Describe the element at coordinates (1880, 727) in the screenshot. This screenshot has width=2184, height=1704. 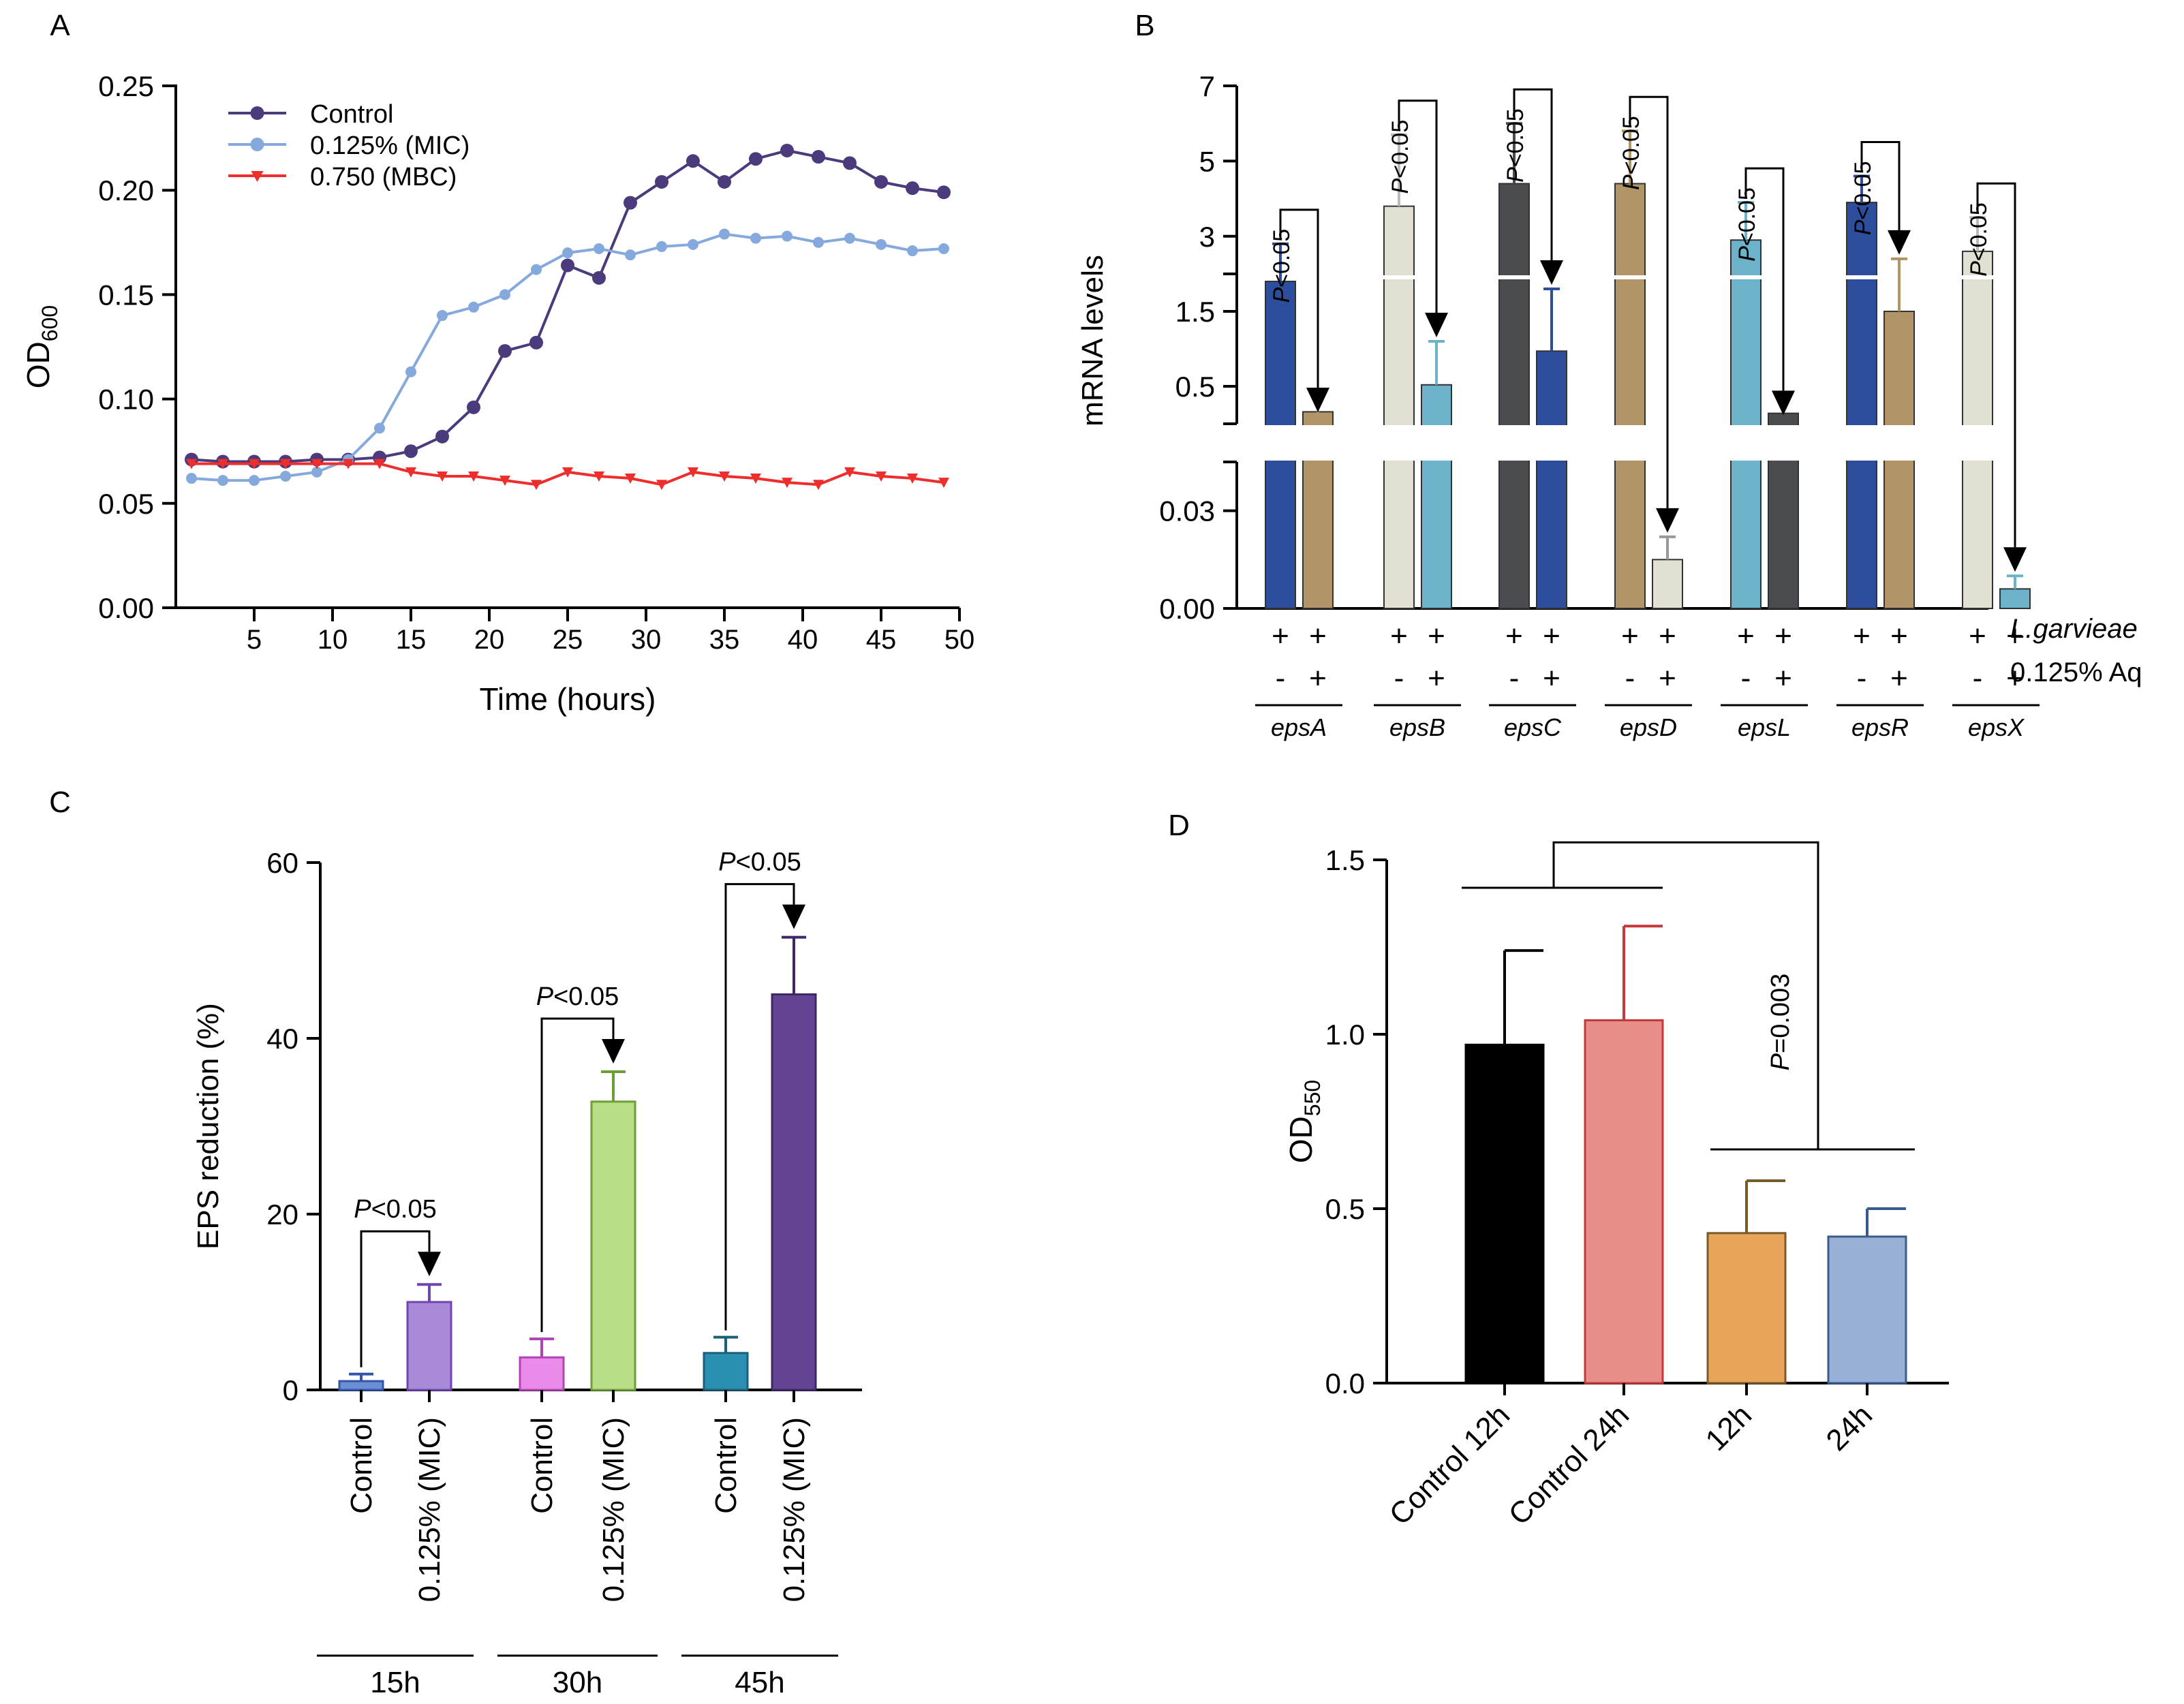
I see `gene-label: epsR` at that location.